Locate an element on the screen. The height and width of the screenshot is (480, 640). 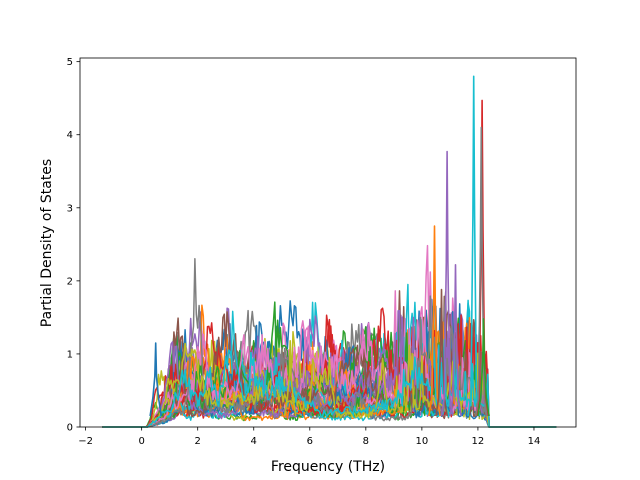
x-tick-label: 6 is located at coordinates (310, 441).